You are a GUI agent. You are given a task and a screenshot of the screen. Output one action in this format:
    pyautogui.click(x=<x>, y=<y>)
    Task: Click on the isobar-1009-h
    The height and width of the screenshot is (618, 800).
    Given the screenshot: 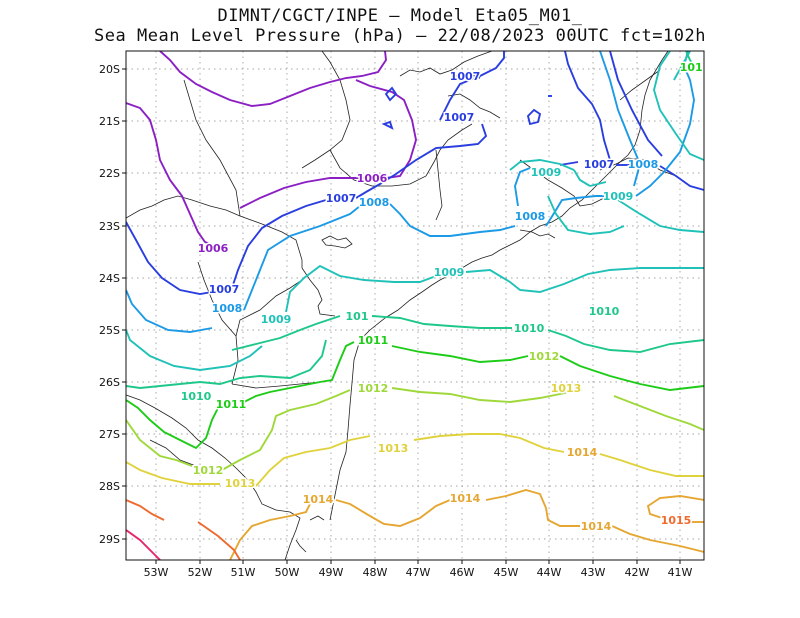 What is the action you would take?
    pyautogui.click(x=586, y=215)
    